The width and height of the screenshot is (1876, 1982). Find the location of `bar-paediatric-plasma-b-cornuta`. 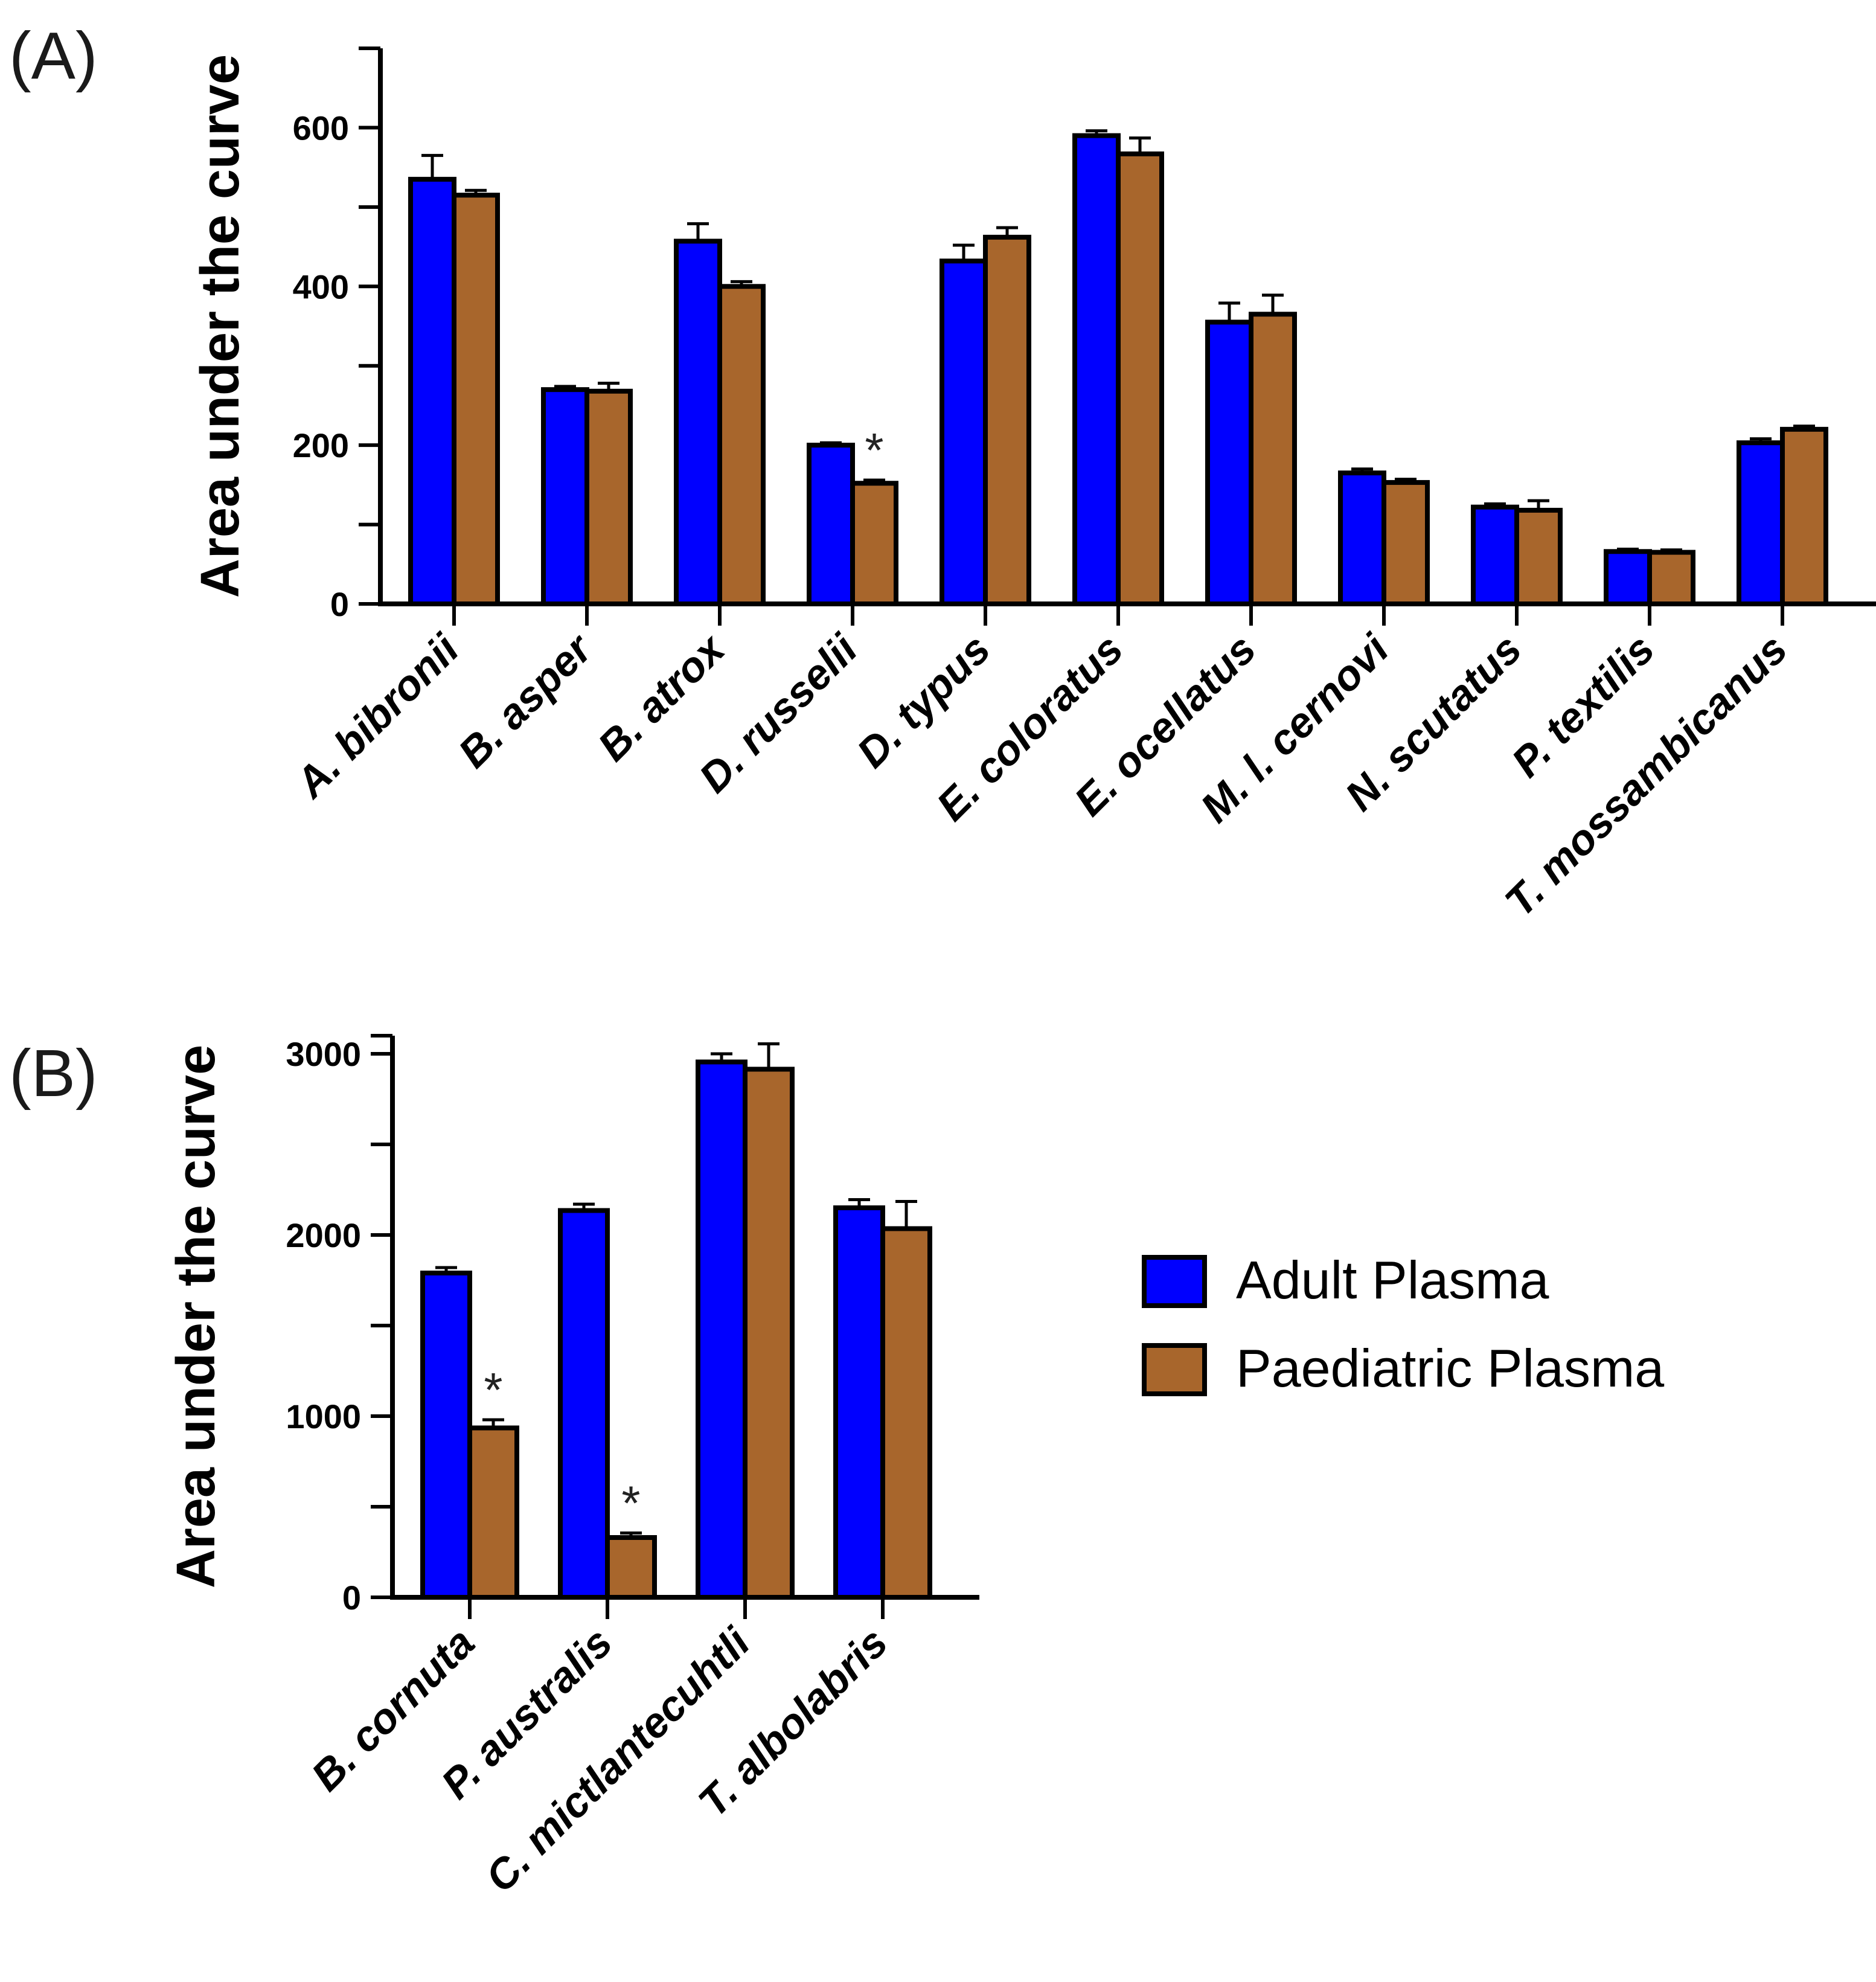

bar-paediatric-plasma-b-cornuta is located at coordinates (493, 1512).